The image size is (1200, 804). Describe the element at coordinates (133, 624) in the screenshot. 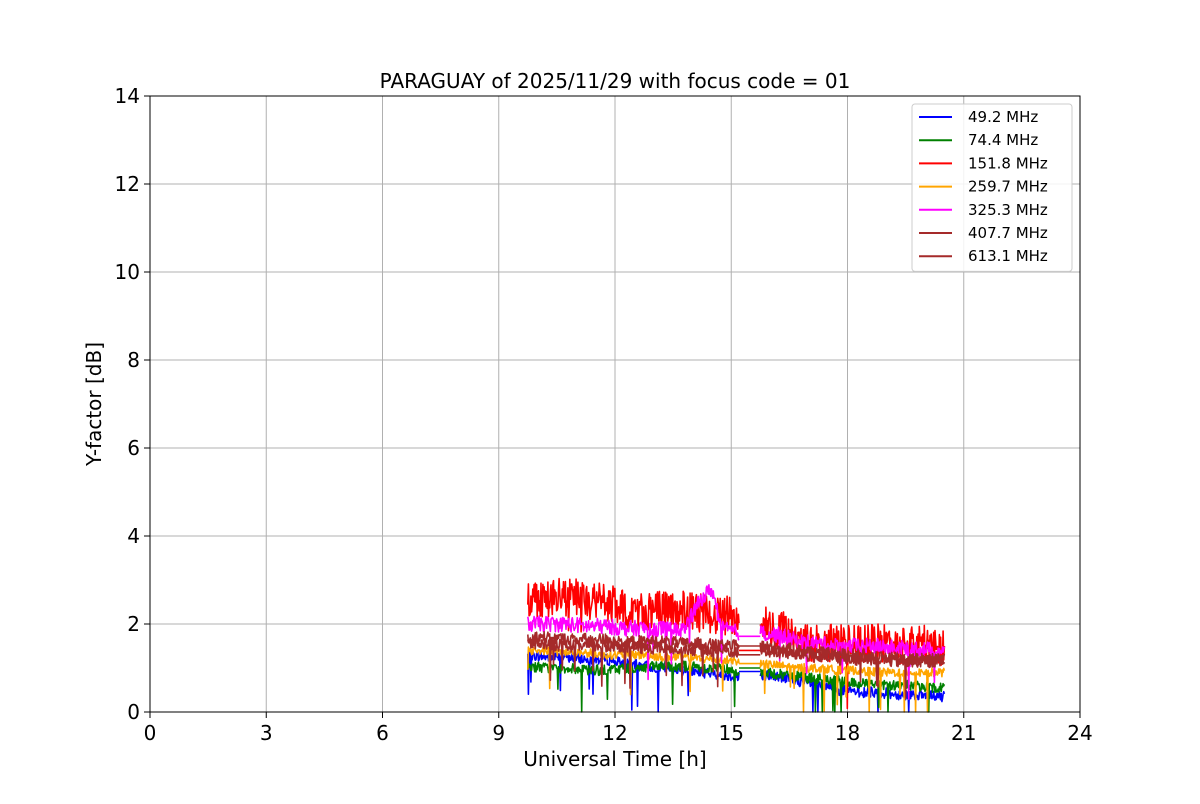

I see `y-tick-label: 2` at that location.